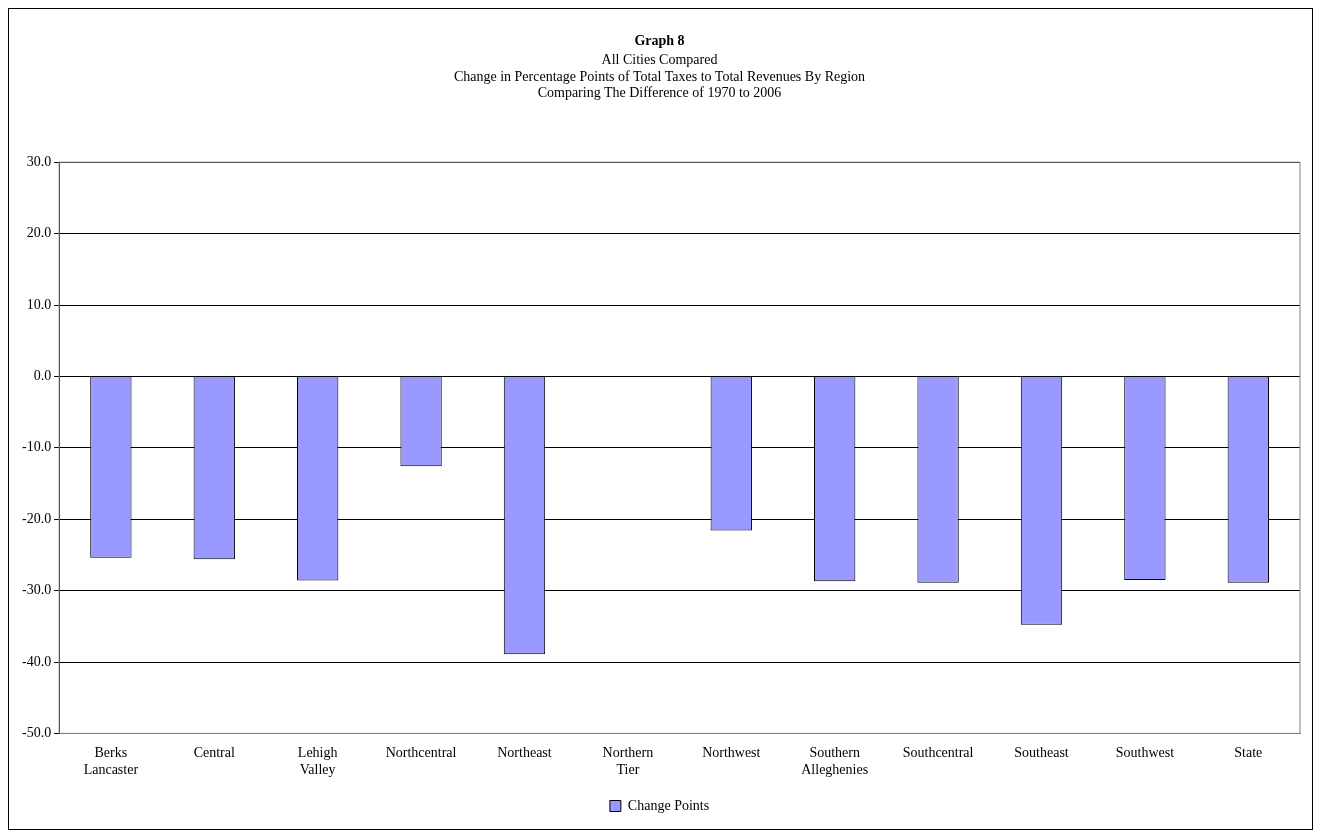  Describe the element at coordinates (835, 761) in the screenshot. I see `x-tick-label: Southern Alleghenies` at that location.